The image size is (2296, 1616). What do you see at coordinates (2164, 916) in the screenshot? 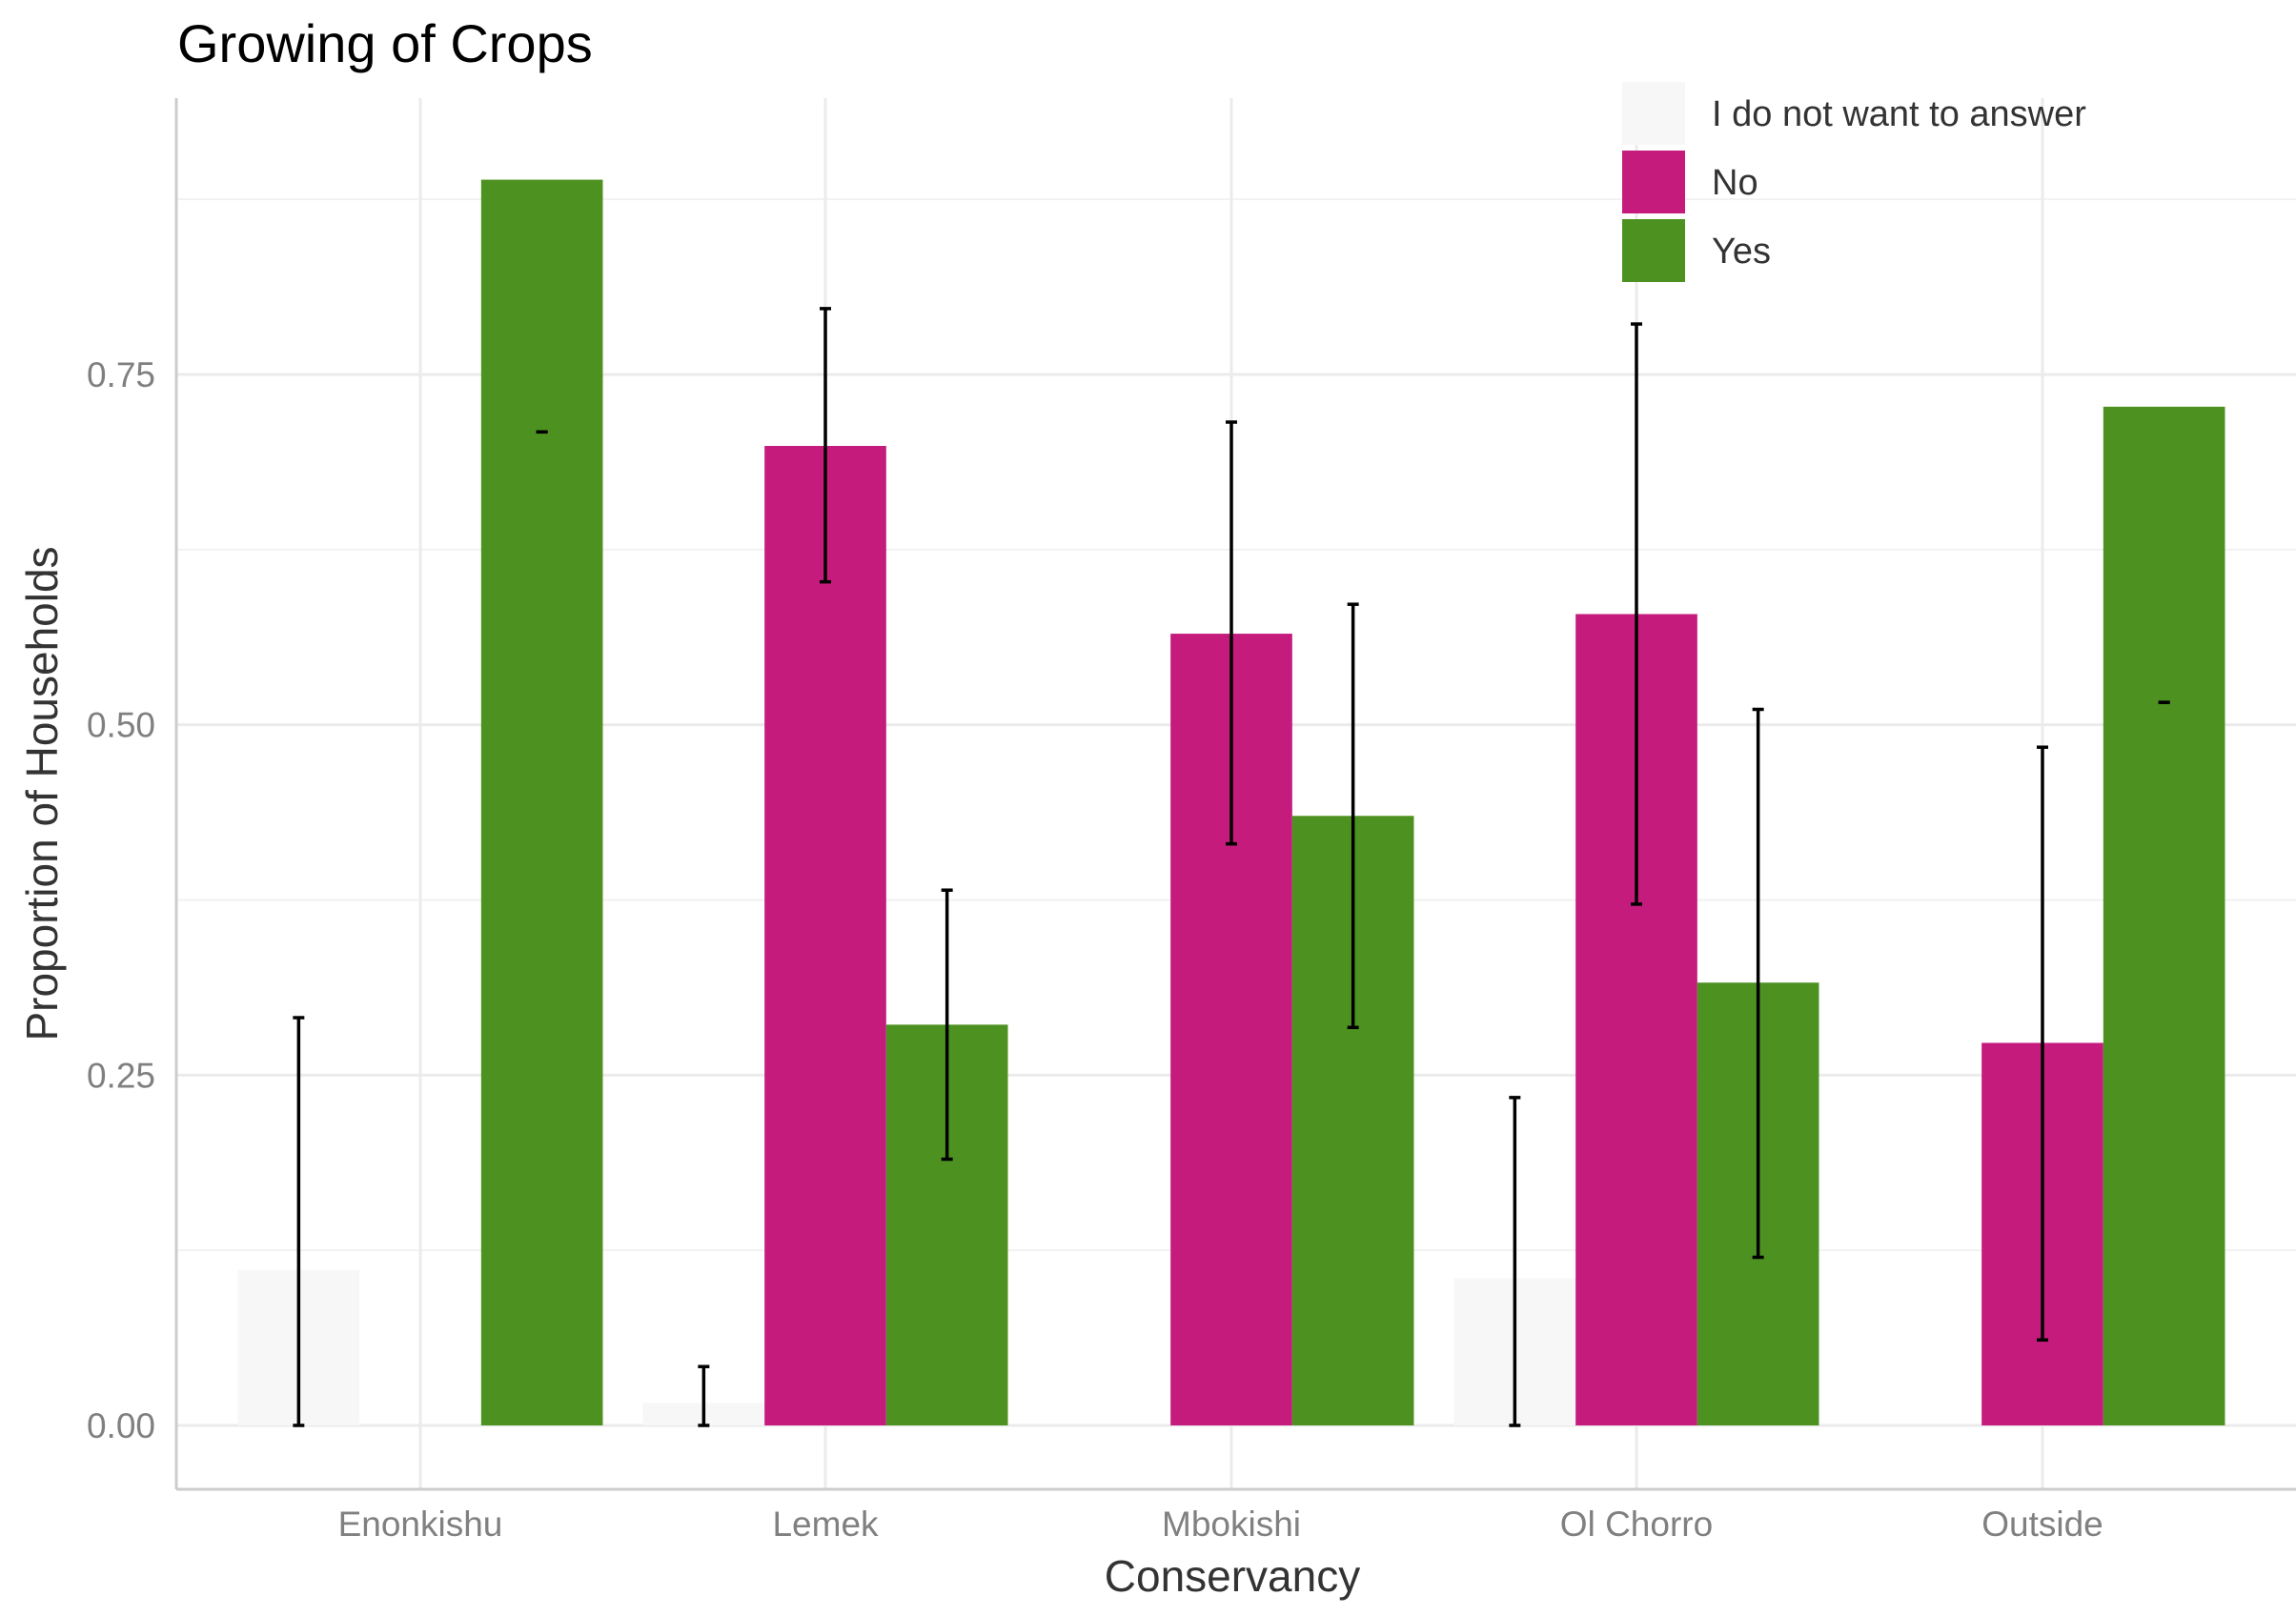
I see `bar-outside-yes` at bounding box center [2164, 916].